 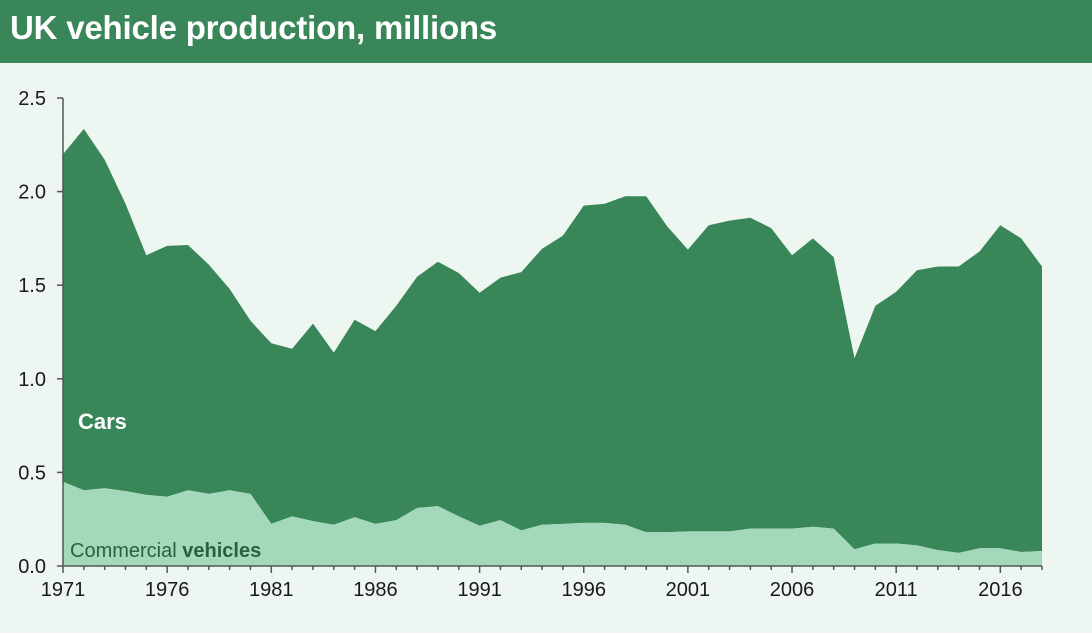 I want to click on y-tick-label: 0.0, so click(x=32, y=567).